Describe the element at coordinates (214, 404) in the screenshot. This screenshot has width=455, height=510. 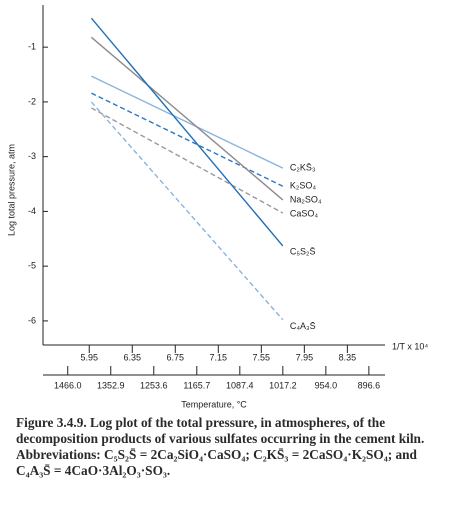
I see `x2-axis-title: Temperature, °C` at that location.